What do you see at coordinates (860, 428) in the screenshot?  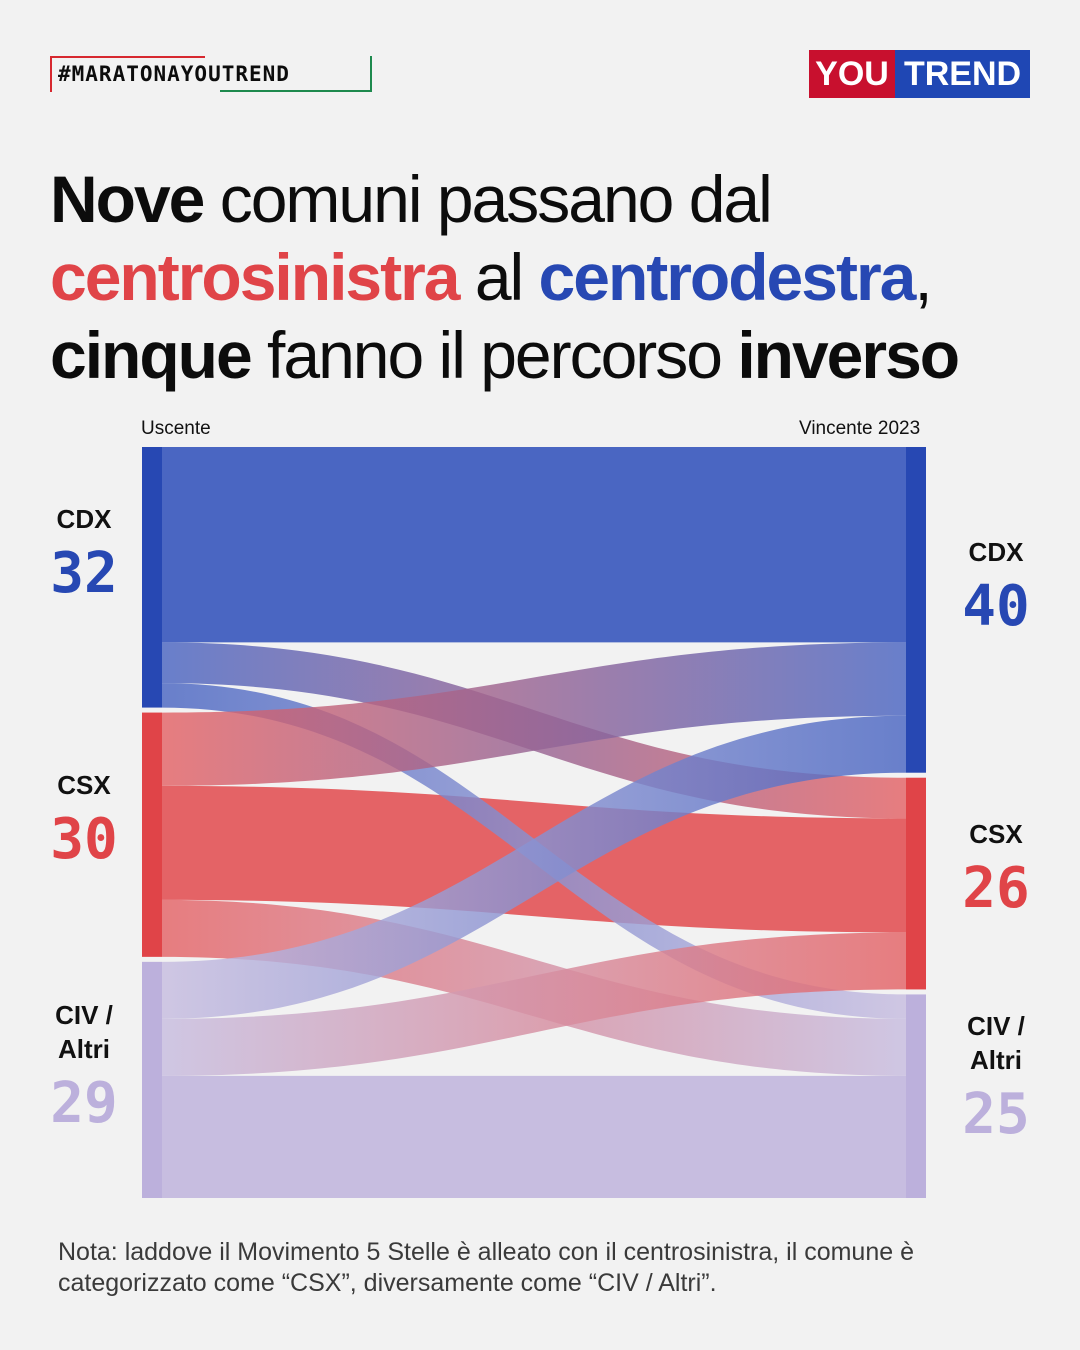 I see `right-axis-label: Vincente 2023` at bounding box center [860, 428].